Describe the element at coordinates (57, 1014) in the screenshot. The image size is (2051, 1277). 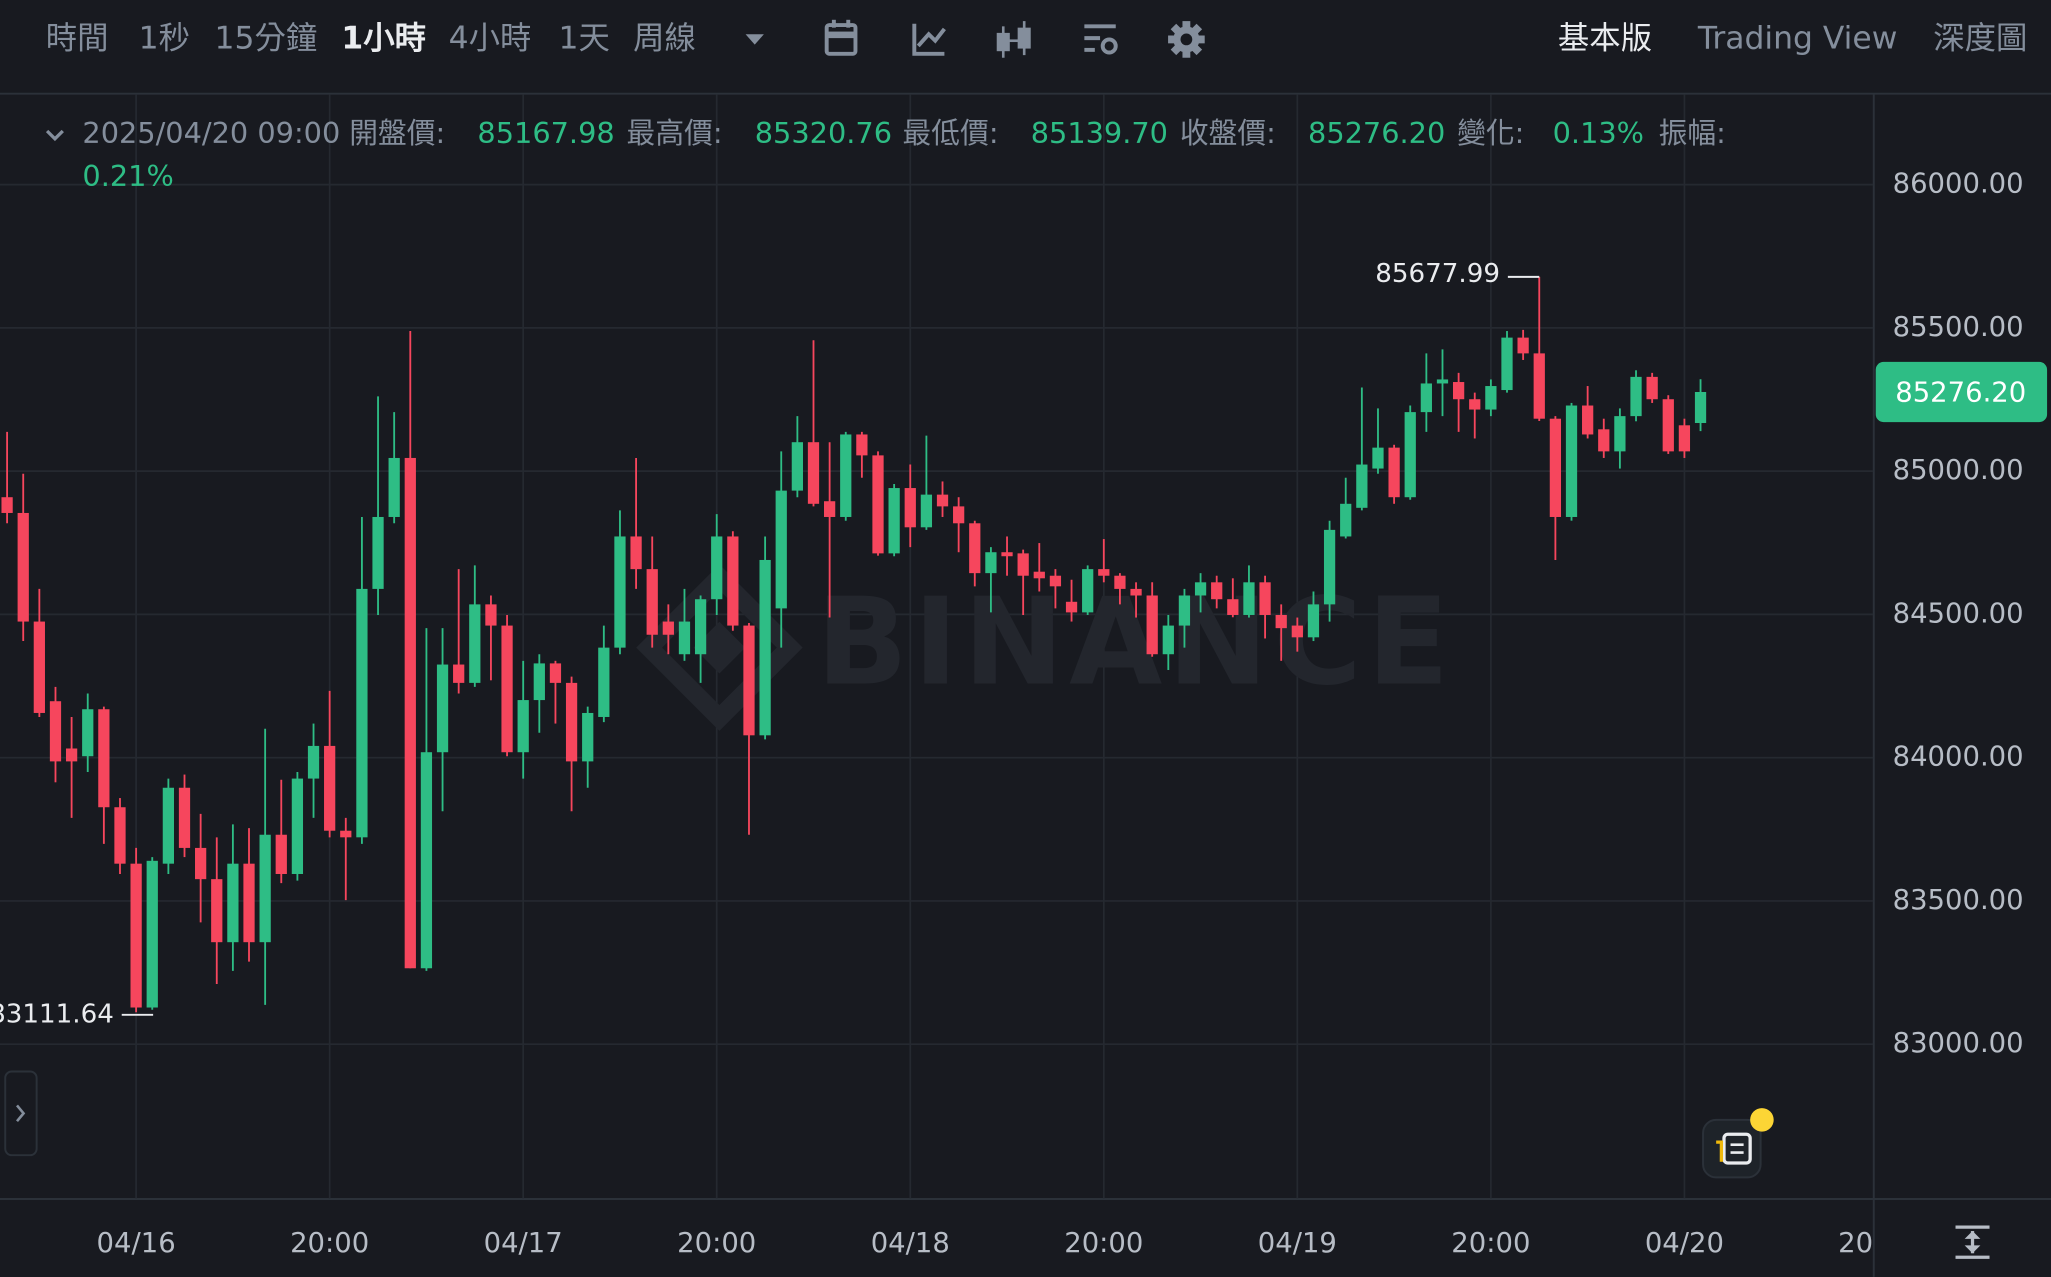
I see `low-label: 83111.64` at that location.